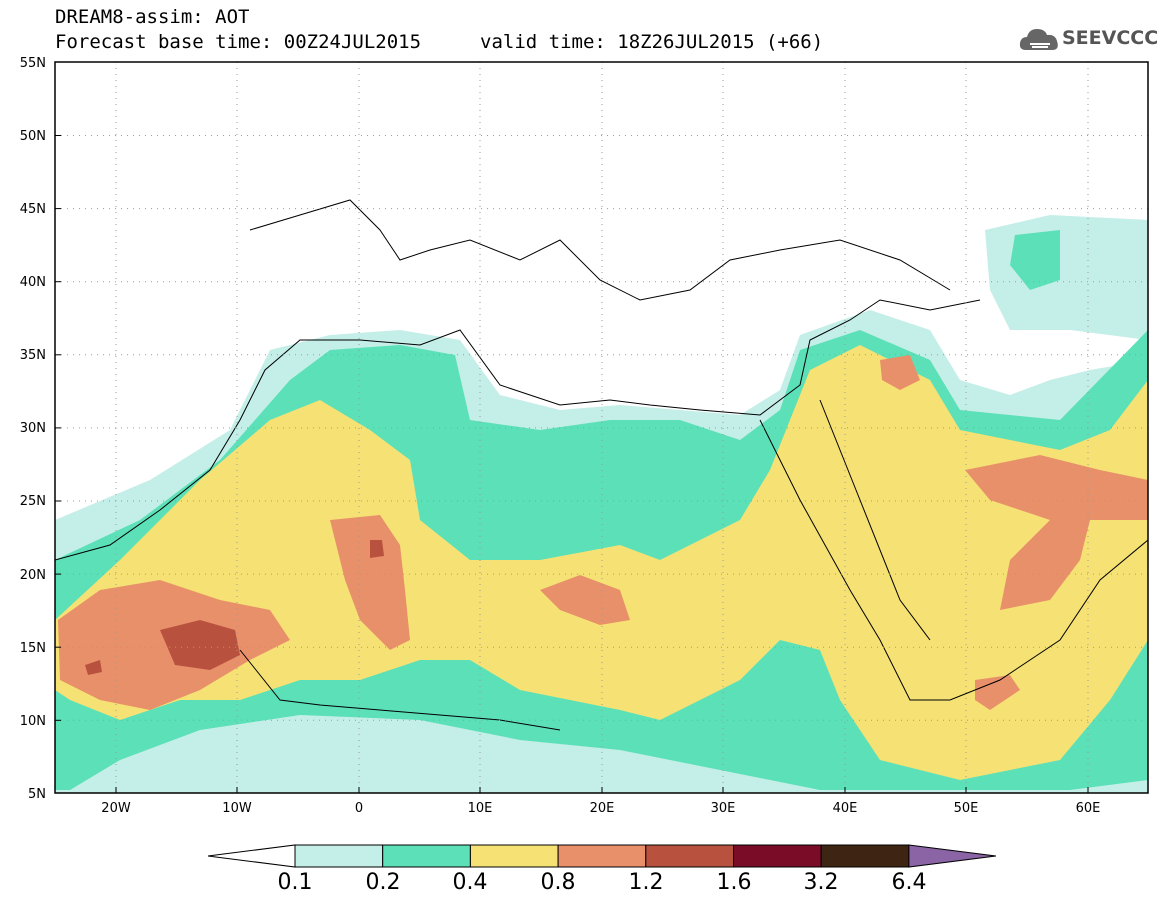 This screenshot has height=905, width=1165. Describe the element at coordinates (116, 808) in the screenshot. I see `lon-label: 20W` at that location.